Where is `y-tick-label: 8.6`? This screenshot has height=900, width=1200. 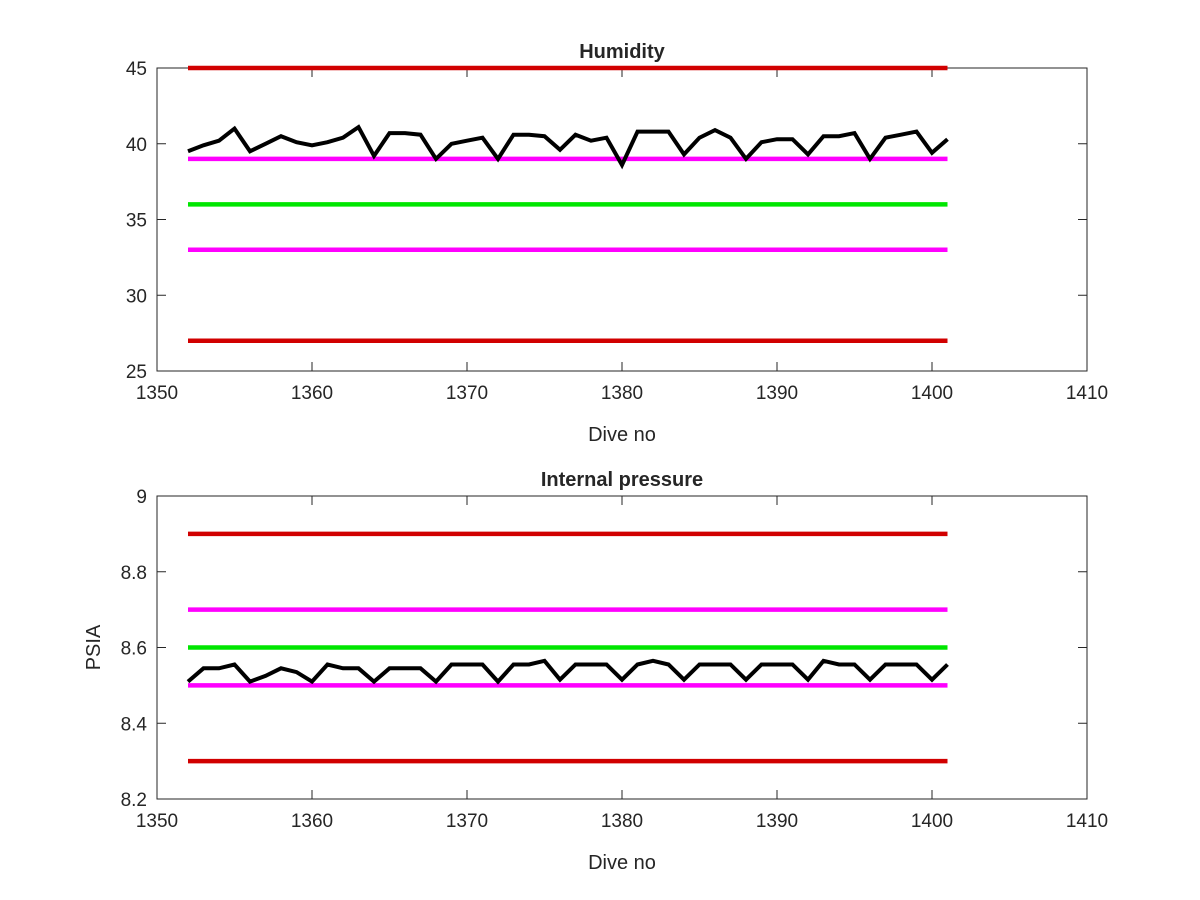 y-tick-label: 8.6 is located at coordinates (134, 649).